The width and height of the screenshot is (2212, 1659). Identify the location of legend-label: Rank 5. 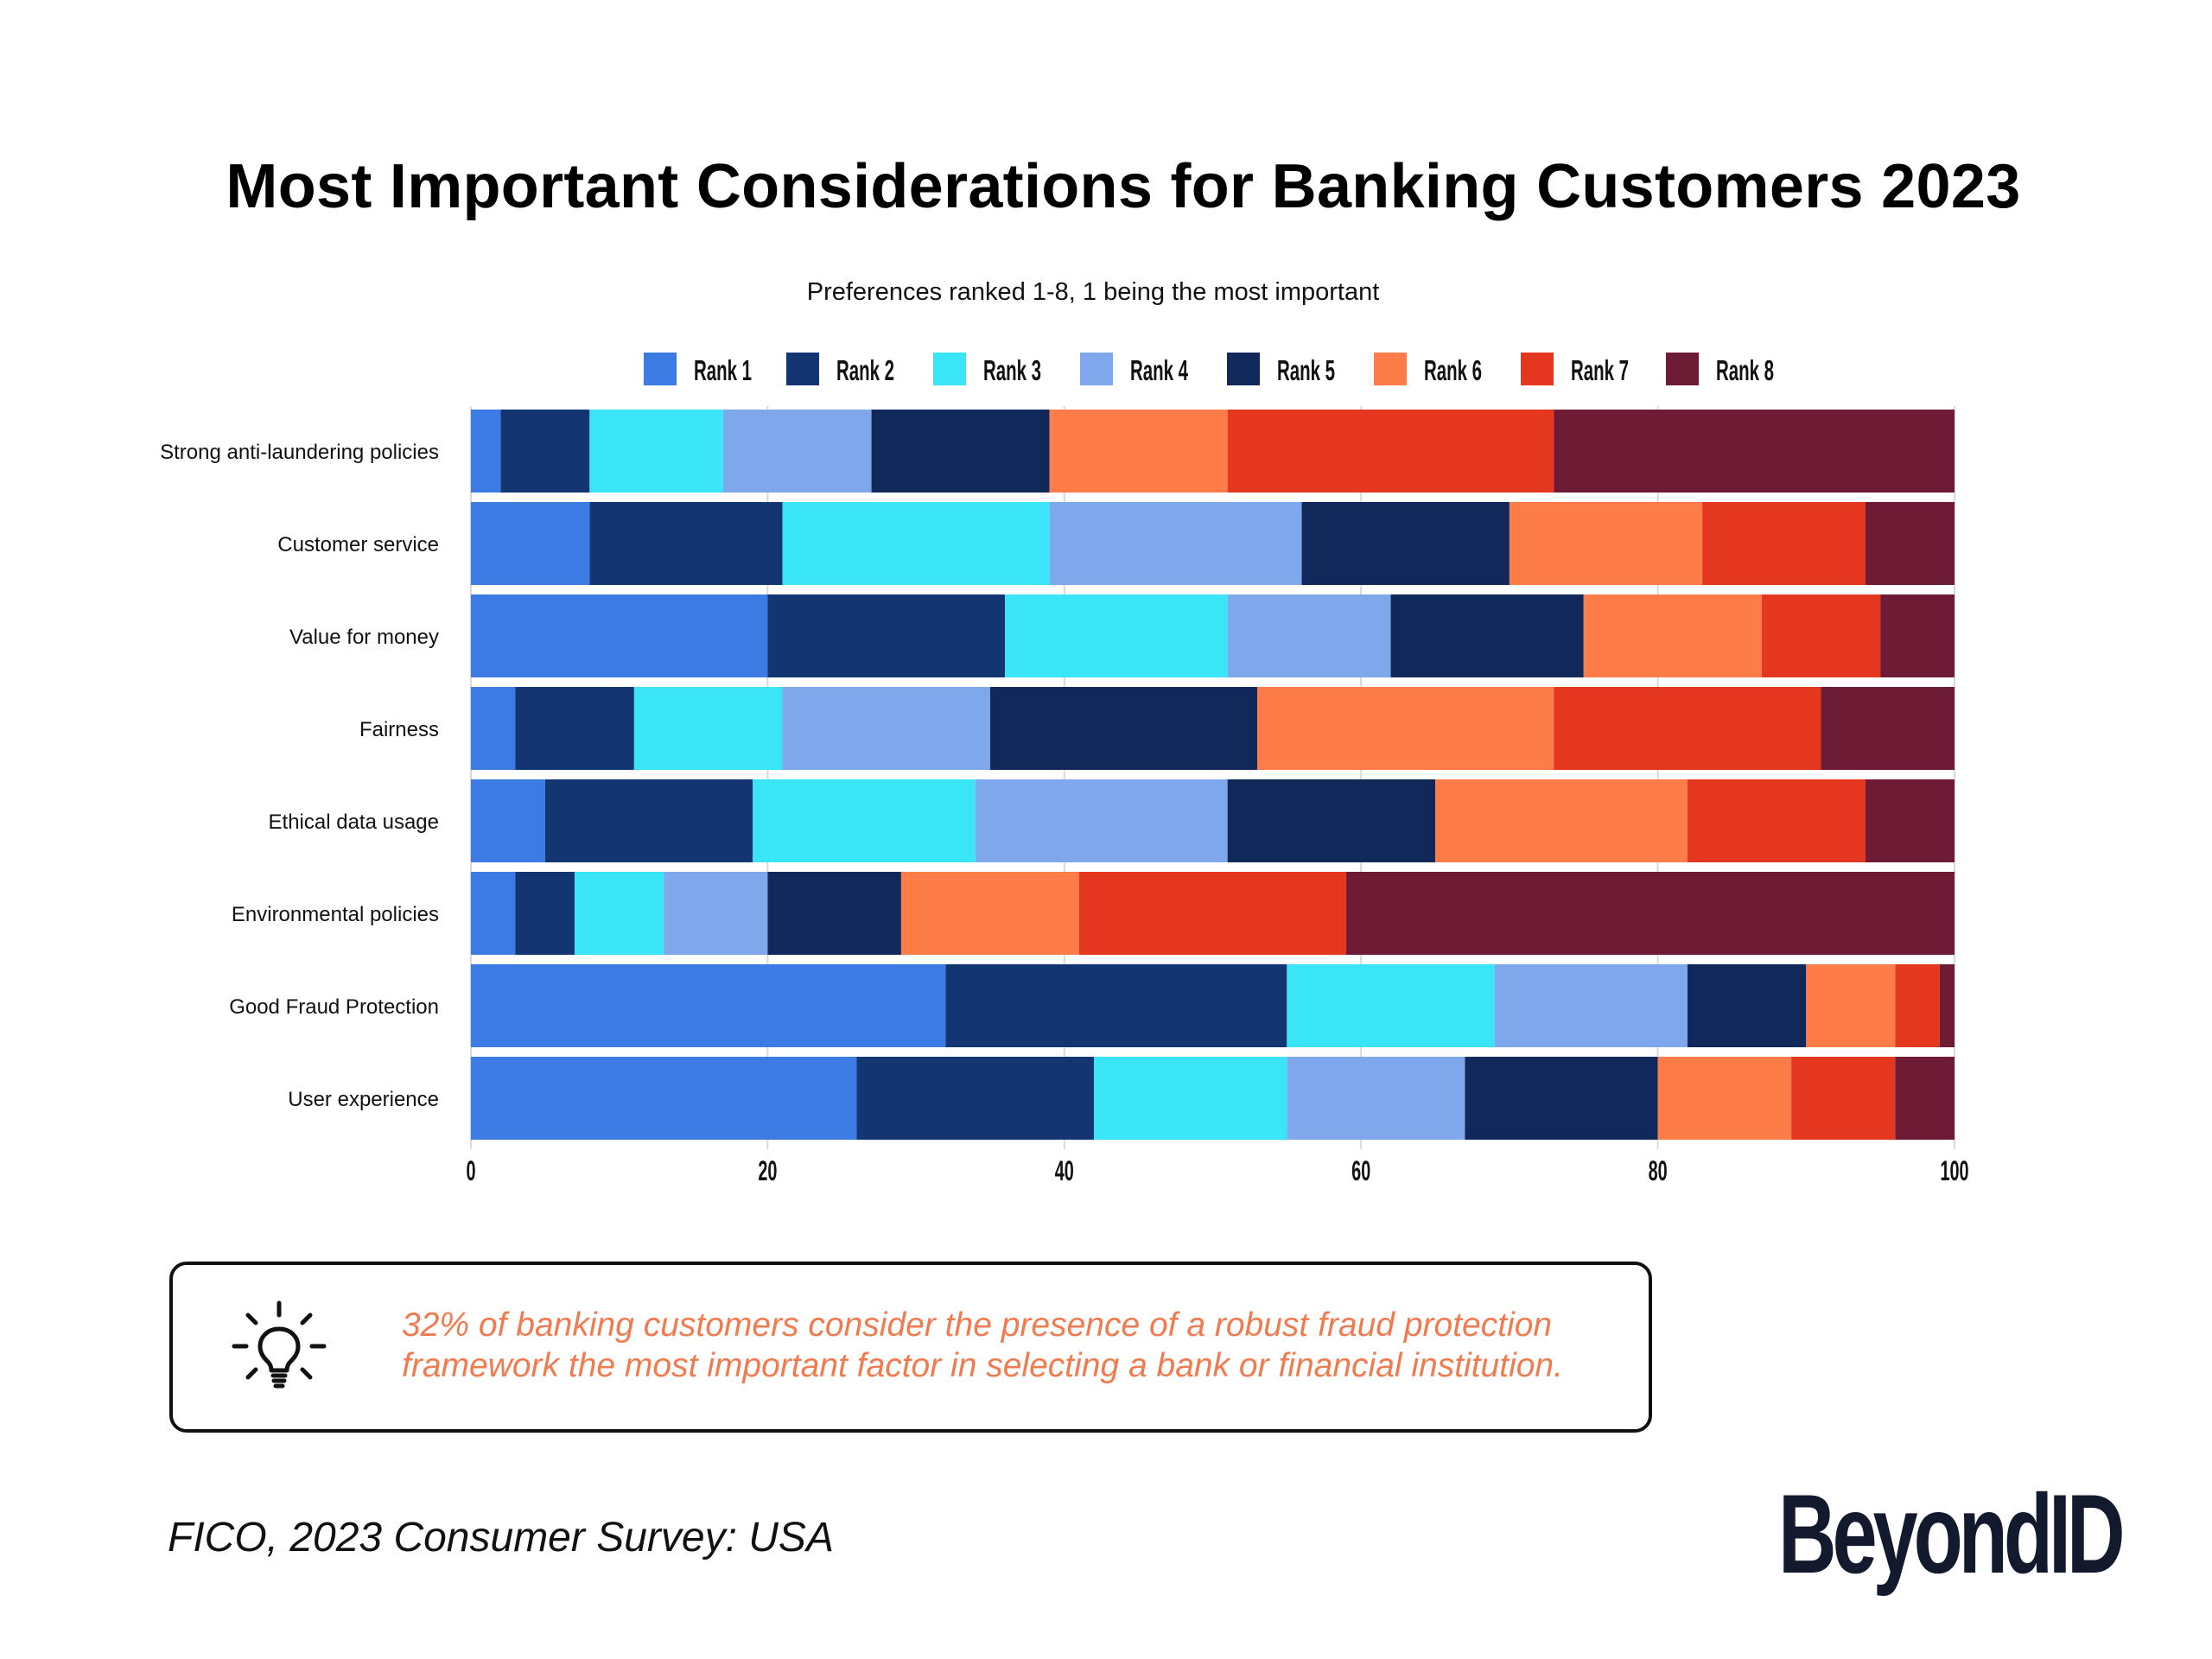
(1306, 370).